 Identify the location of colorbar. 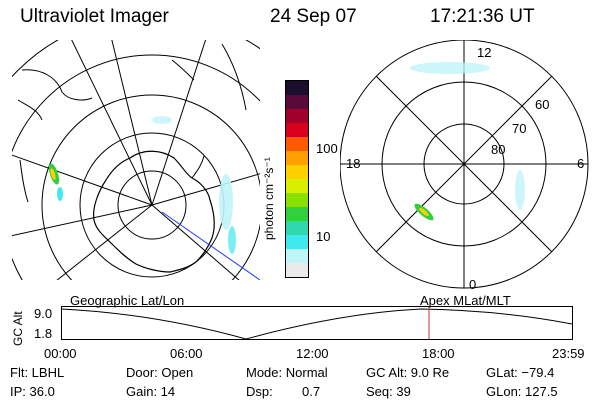
(297, 179).